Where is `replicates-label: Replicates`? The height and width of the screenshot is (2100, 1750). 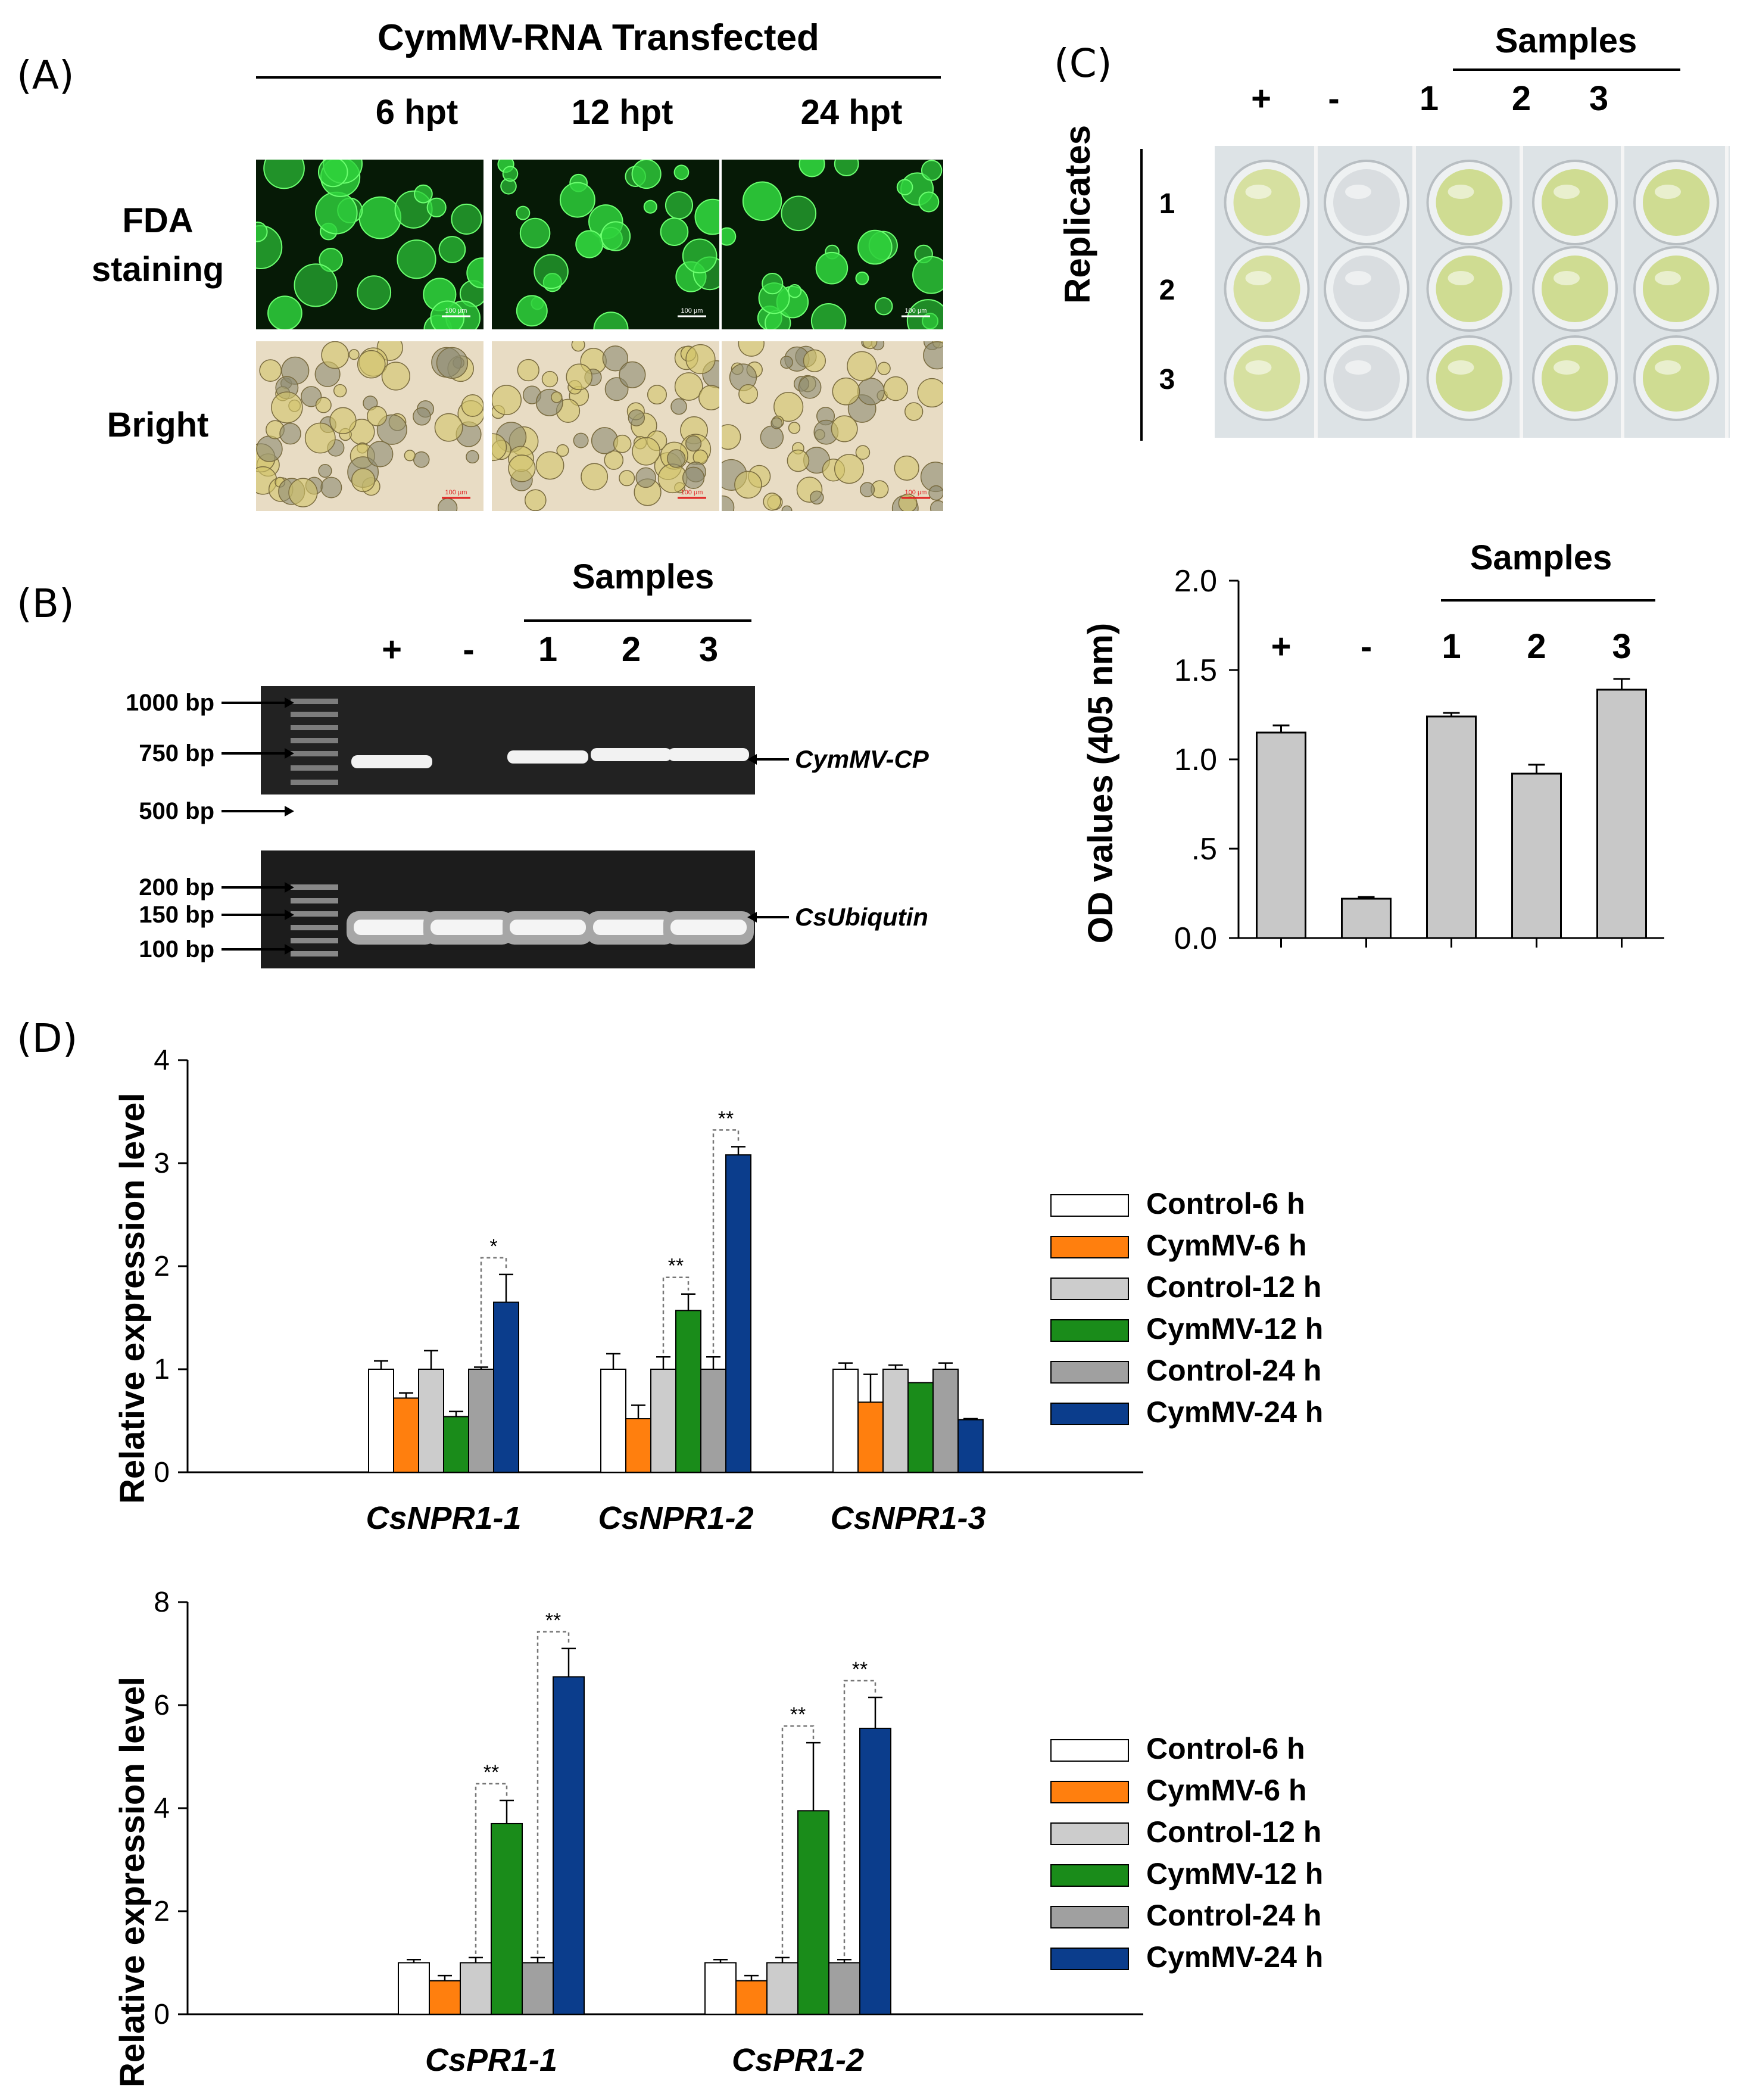 replicates-label: Replicates is located at coordinates (1078, 214).